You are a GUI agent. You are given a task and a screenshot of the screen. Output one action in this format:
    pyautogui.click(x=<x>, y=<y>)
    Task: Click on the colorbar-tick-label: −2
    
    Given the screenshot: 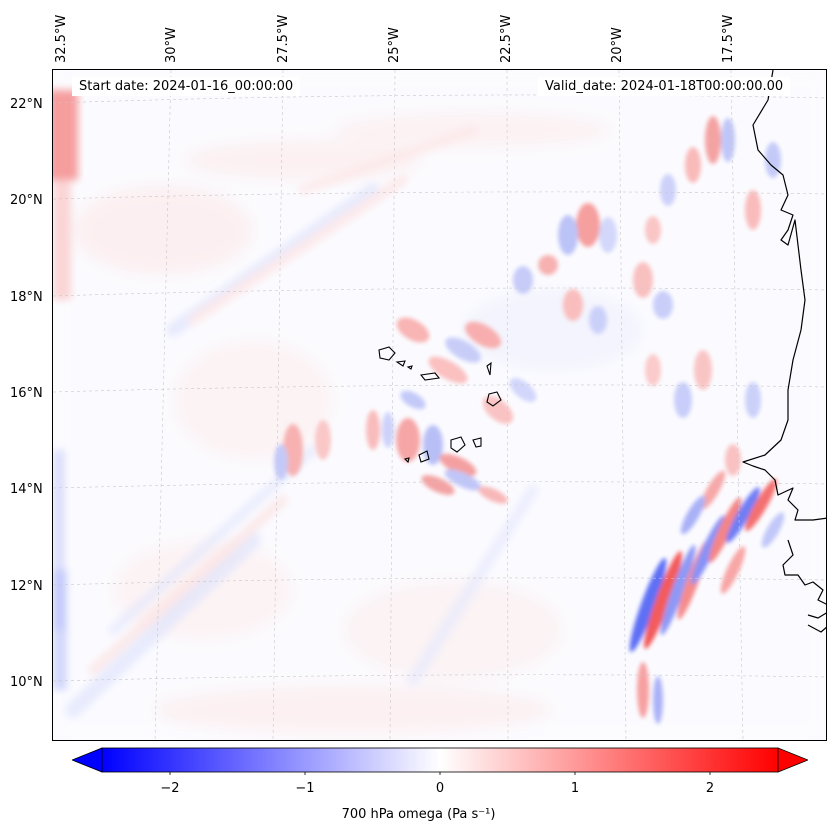 What is the action you would take?
    pyautogui.click(x=170, y=788)
    